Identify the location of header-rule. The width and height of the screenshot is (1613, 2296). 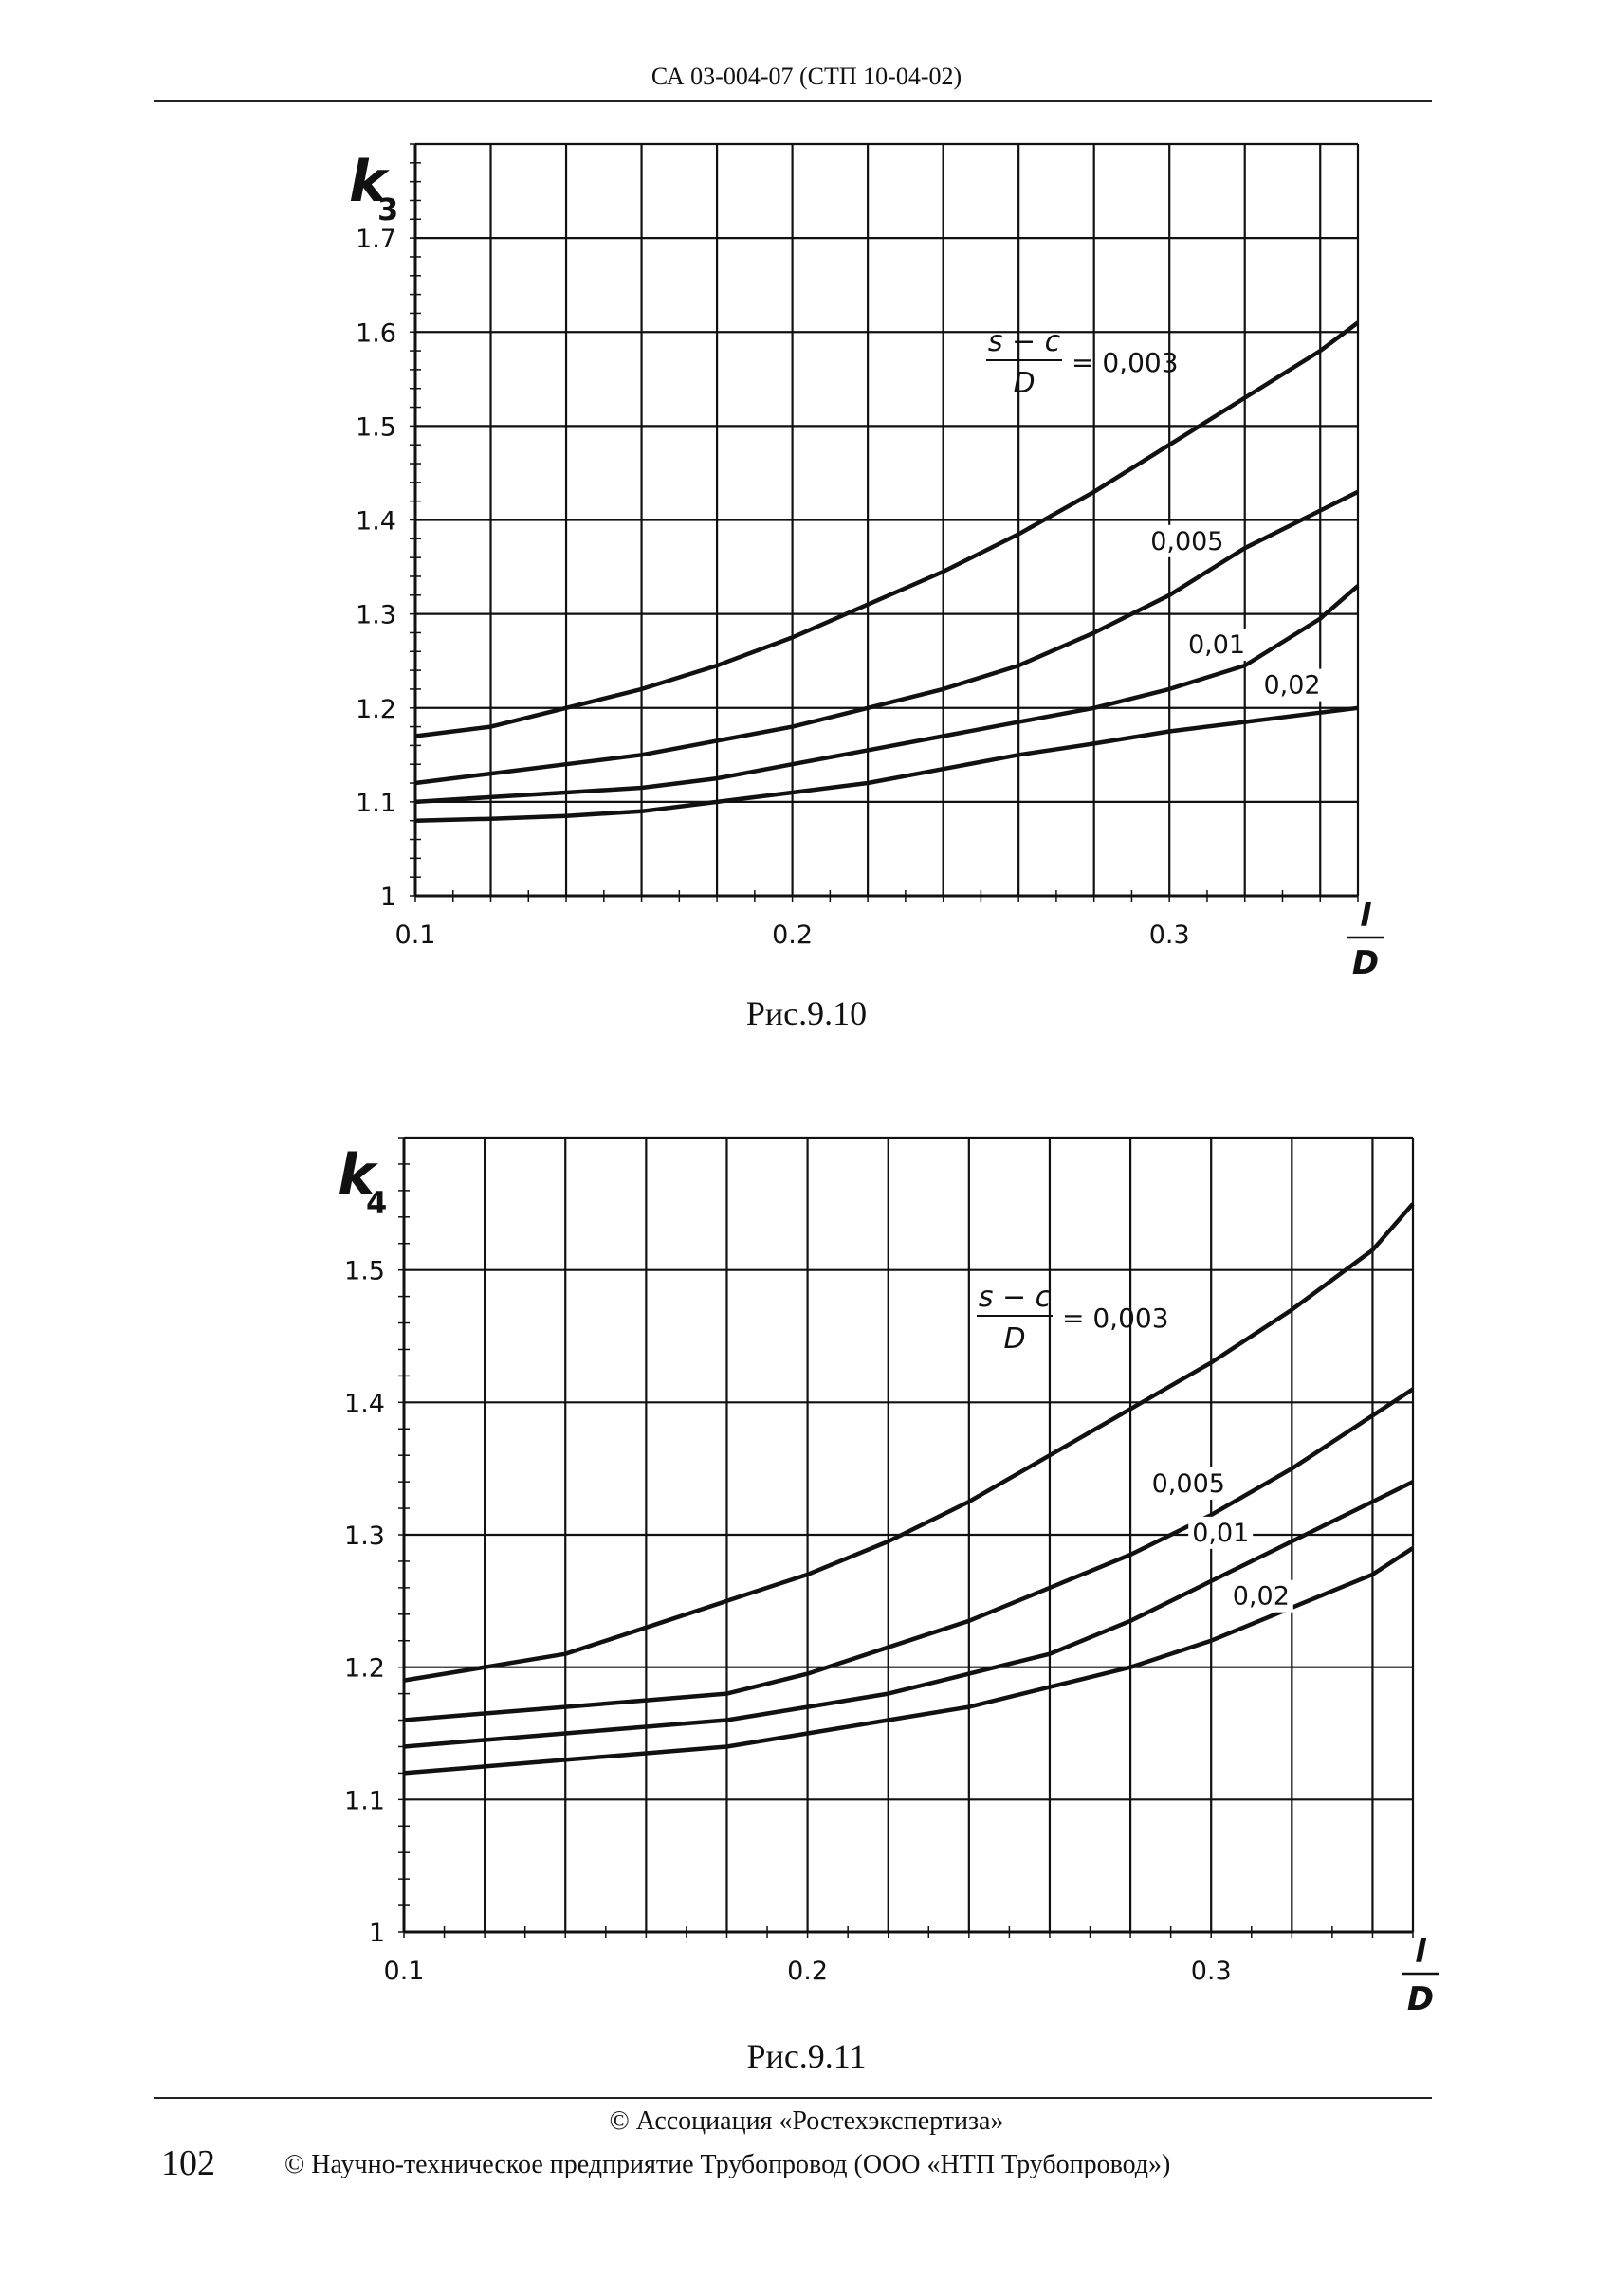
(793, 101).